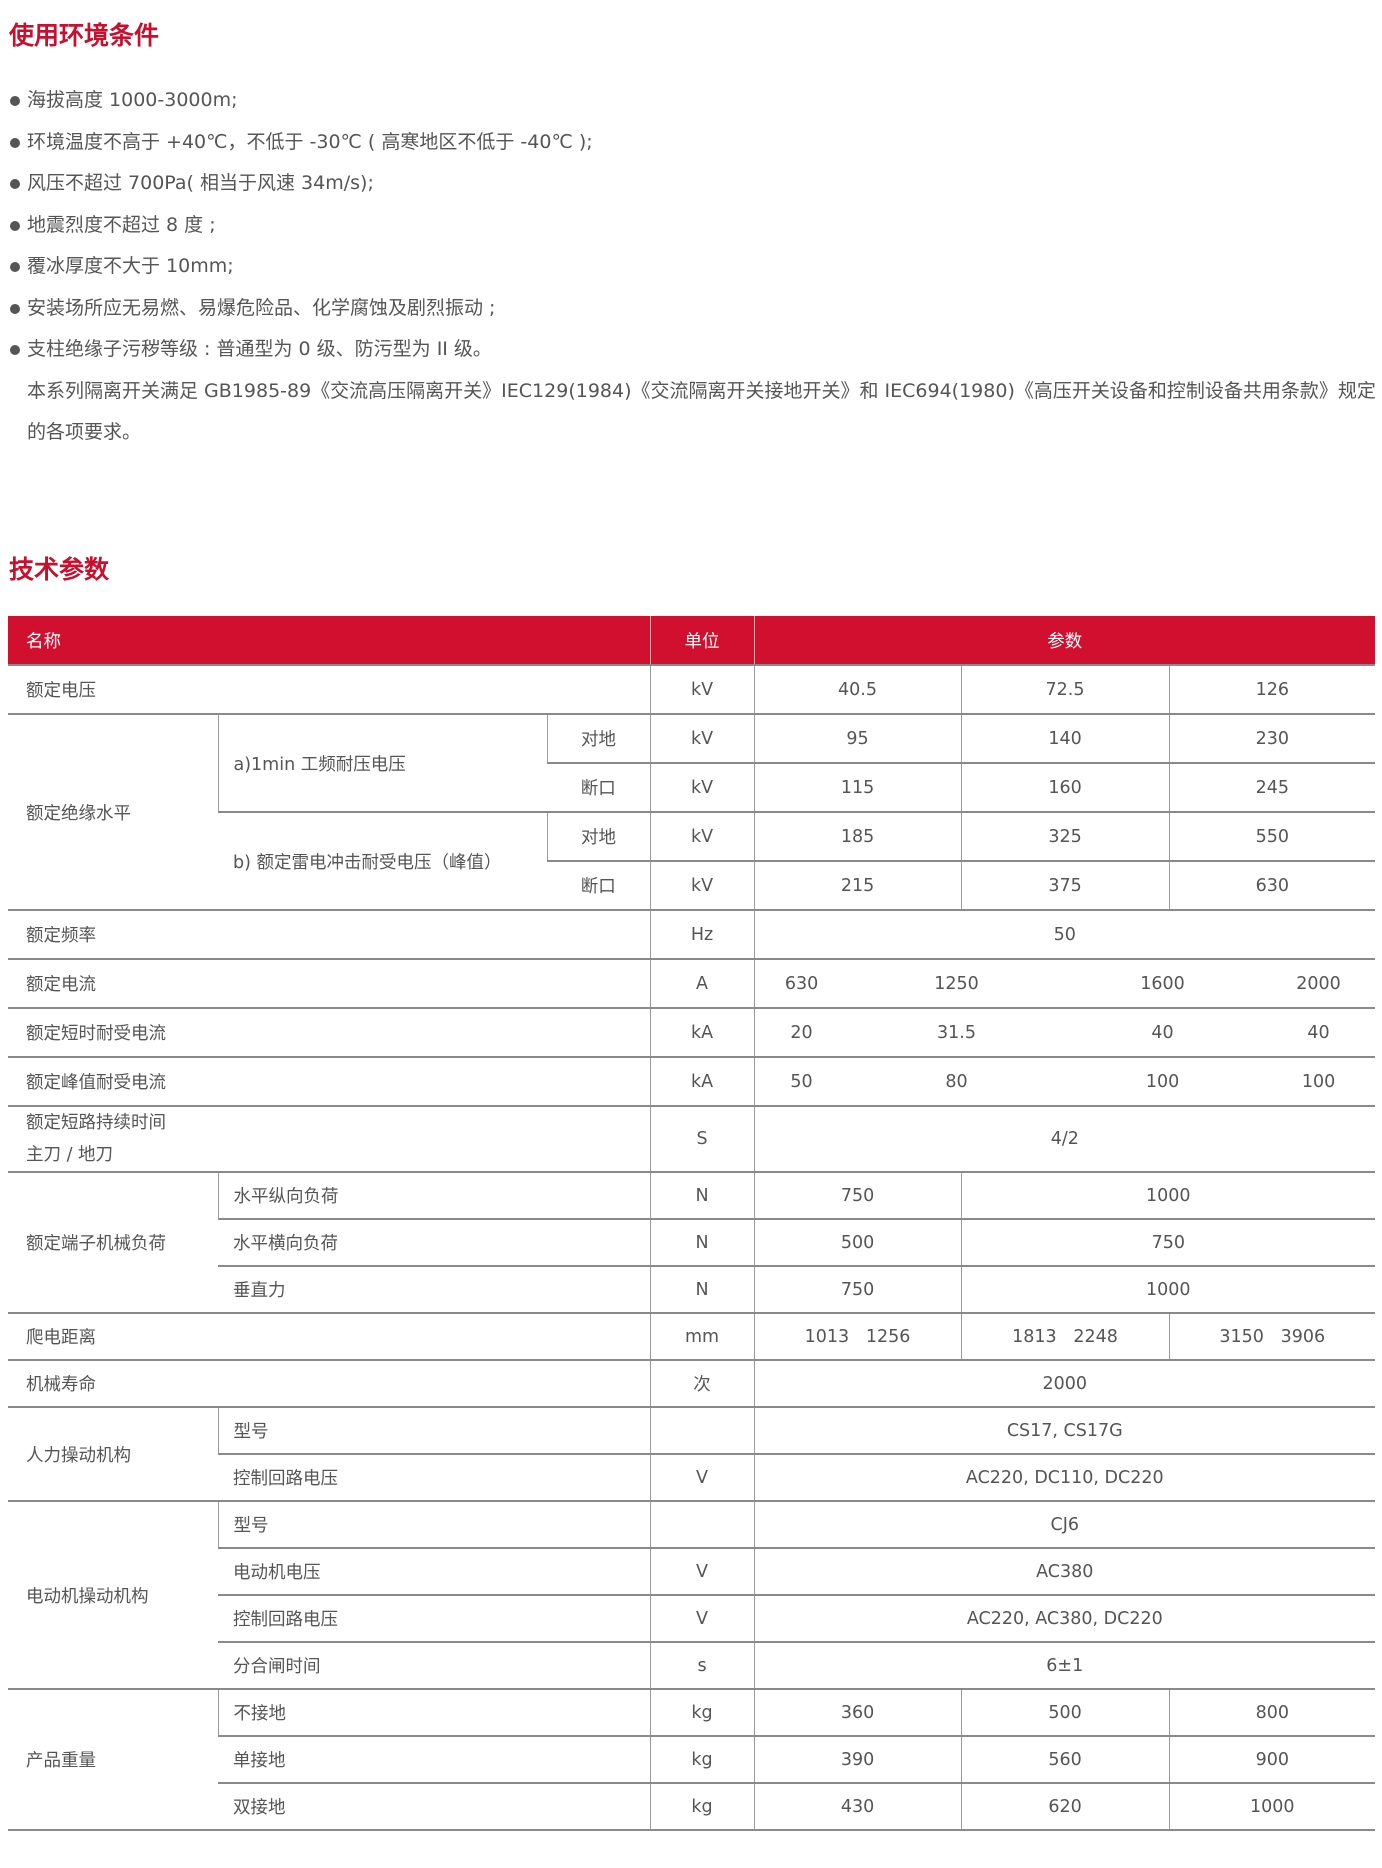  What do you see at coordinates (434, 1760) in the screenshot?
I see `sub-label: 单接地` at bounding box center [434, 1760].